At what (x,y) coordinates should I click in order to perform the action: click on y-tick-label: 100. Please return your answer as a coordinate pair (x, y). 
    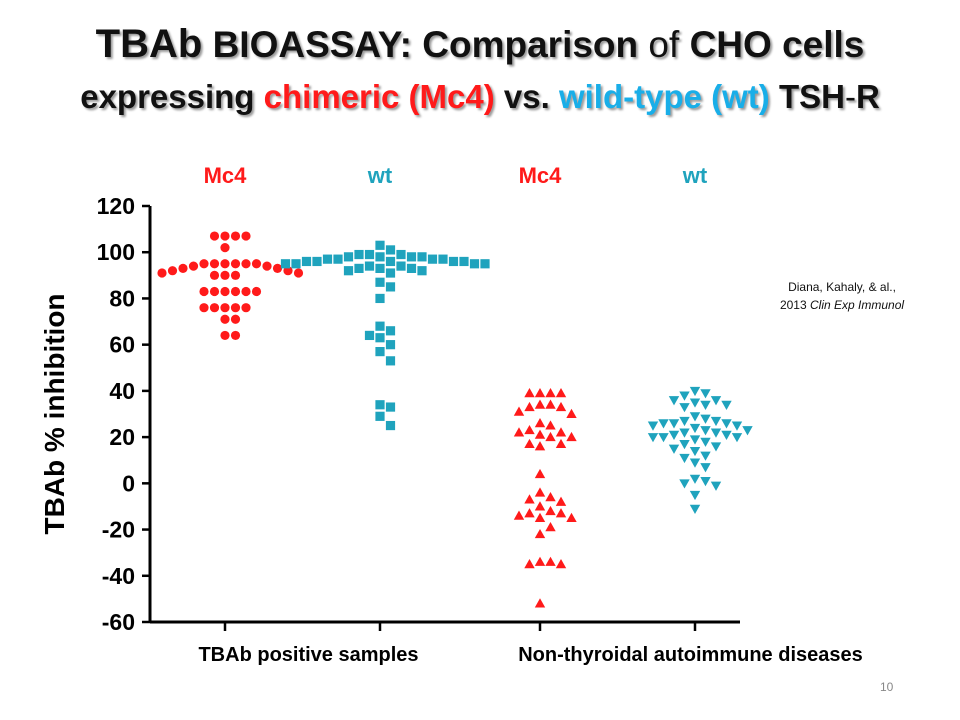
    Looking at the image, I should click on (116, 252).